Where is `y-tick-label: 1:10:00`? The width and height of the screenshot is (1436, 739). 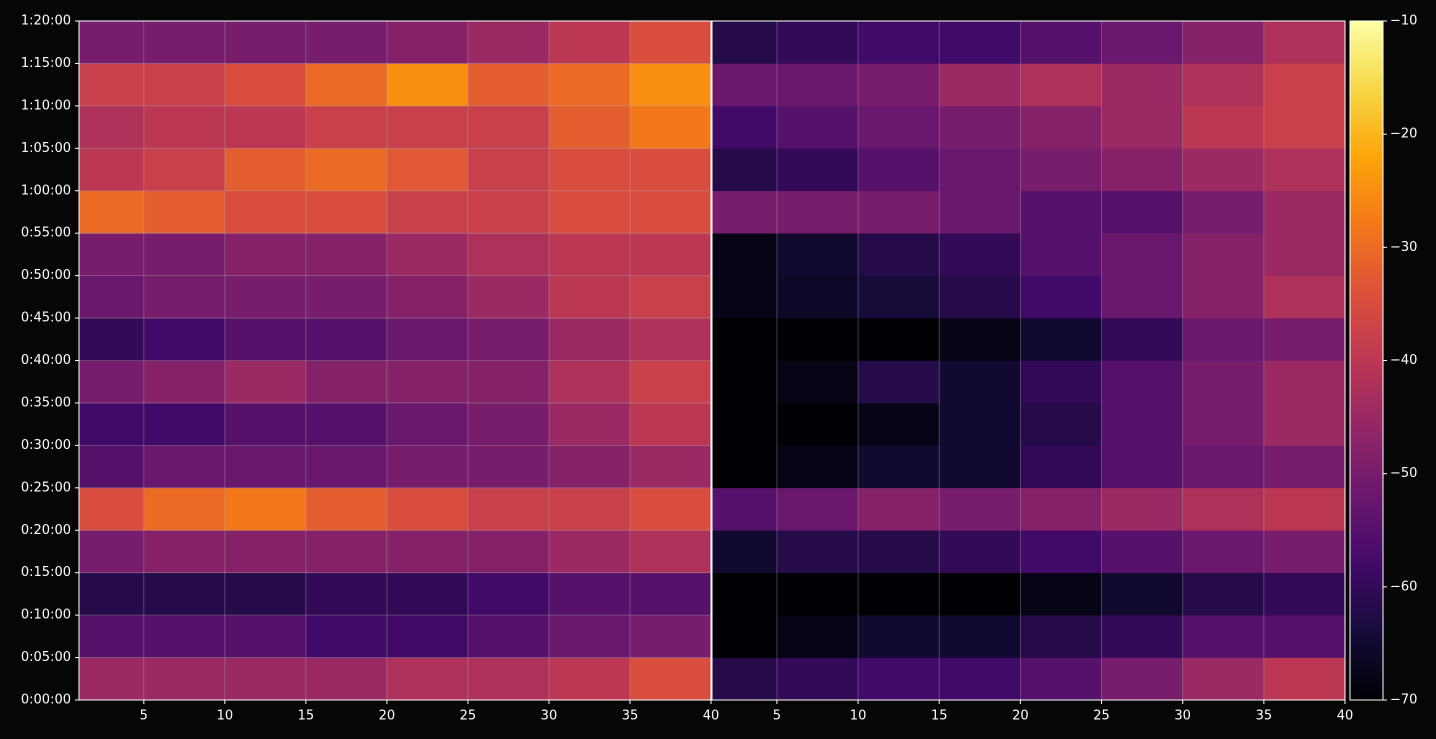
y-tick-label: 1:10:00 is located at coordinates (46, 105).